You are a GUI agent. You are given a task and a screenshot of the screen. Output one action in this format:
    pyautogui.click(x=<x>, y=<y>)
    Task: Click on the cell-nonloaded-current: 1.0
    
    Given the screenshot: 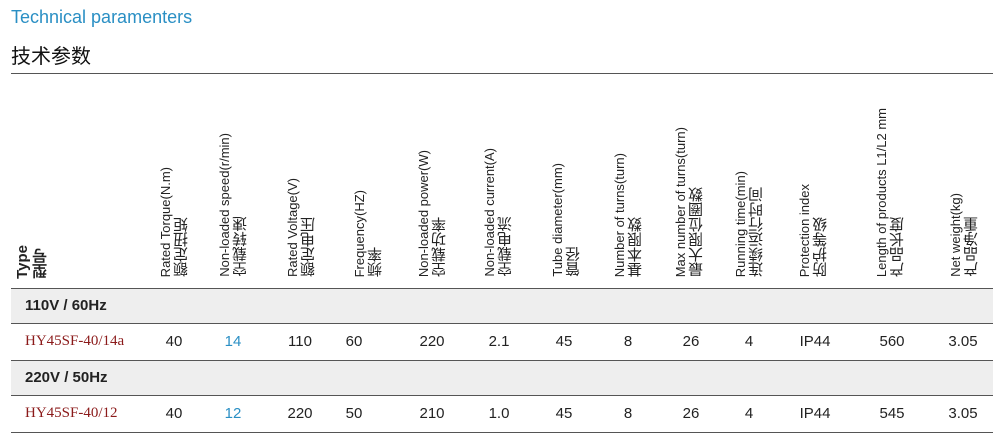 What is the action you would take?
    pyautogui.click(x=499, y=413)
    